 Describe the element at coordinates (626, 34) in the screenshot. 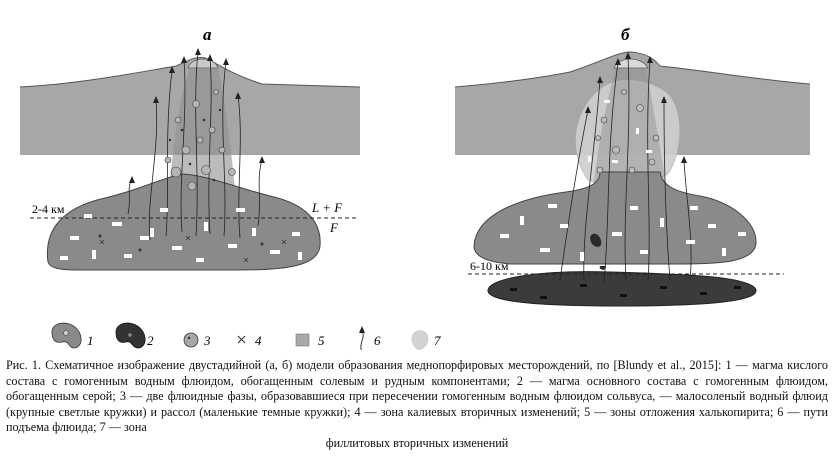

I see `panel-b-label: б` at that location.